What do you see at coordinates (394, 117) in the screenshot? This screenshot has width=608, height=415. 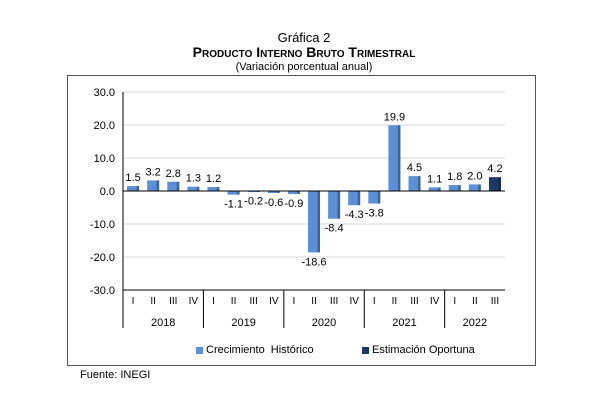 I see `data-label: 19.9` at bounding box center [394, 117].